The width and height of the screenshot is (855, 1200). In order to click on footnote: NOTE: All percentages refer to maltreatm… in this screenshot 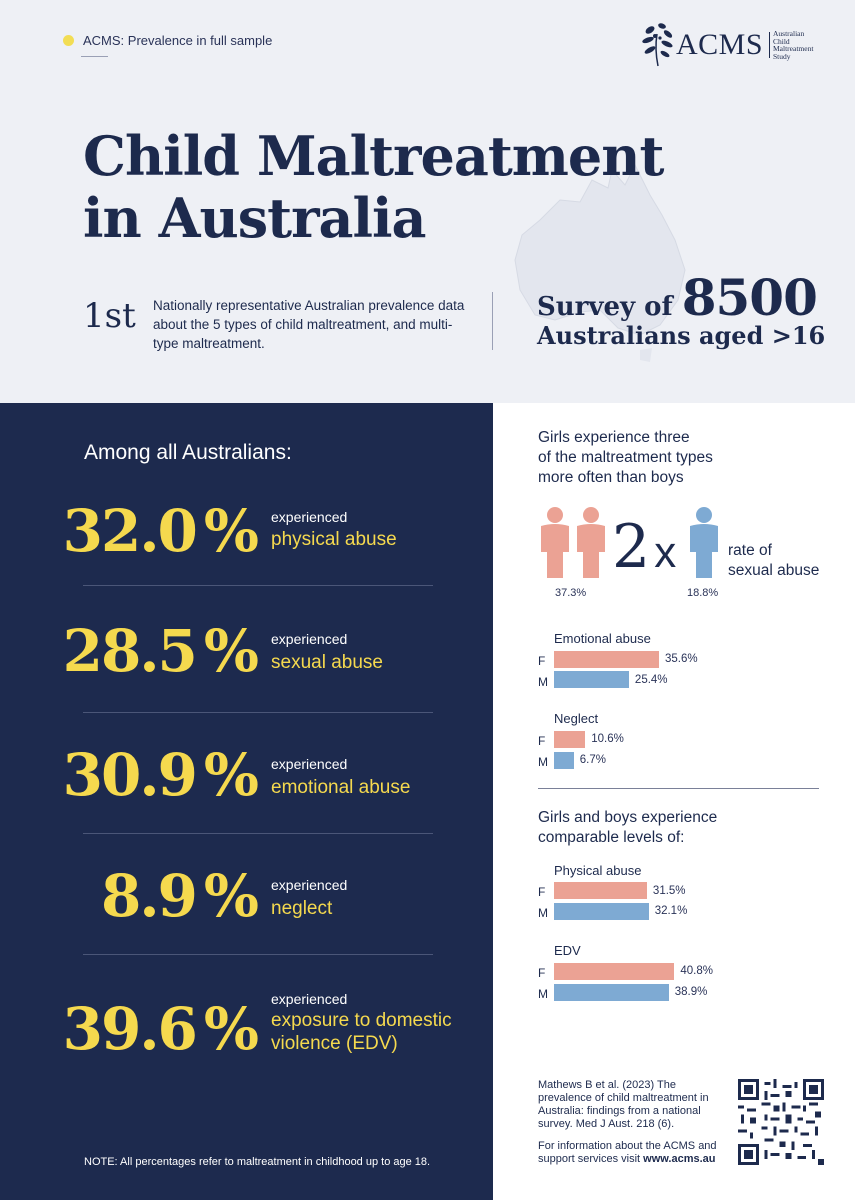, I will do `click(257, 1162)`.